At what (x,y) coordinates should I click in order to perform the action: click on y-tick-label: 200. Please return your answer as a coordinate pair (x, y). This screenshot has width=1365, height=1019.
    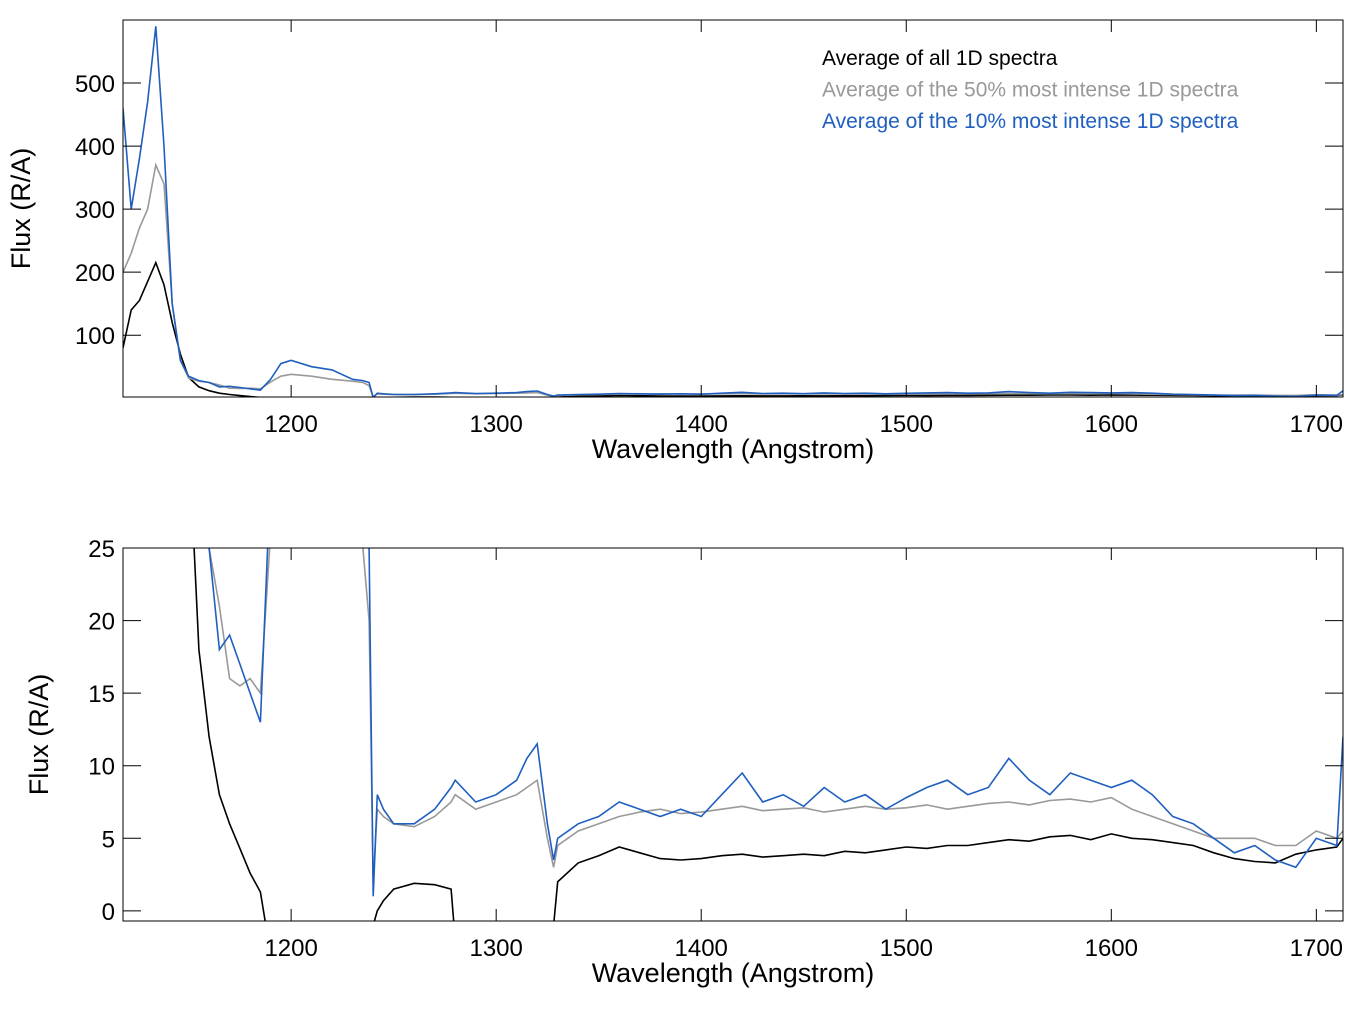
    Looking at the image, I should click on (95, 273).